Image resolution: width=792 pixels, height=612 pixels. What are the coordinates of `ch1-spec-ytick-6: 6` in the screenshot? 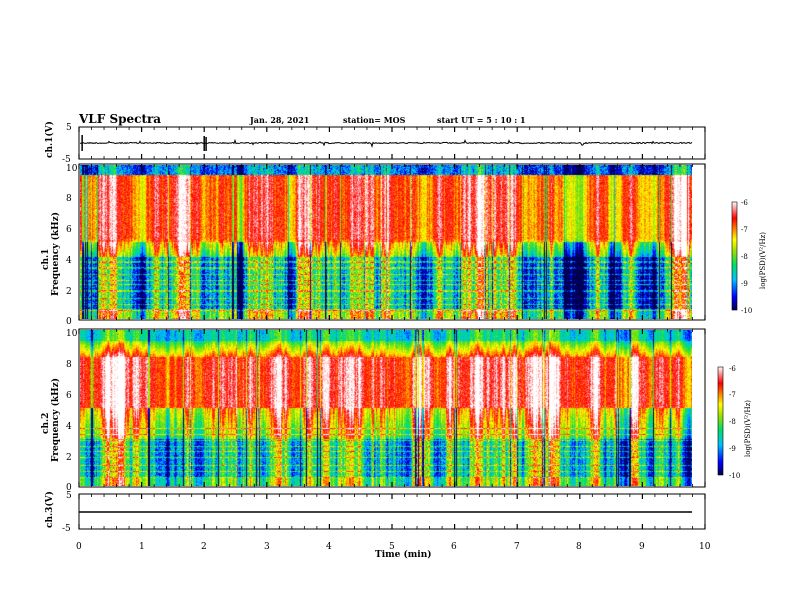 It's located at (69, 230).